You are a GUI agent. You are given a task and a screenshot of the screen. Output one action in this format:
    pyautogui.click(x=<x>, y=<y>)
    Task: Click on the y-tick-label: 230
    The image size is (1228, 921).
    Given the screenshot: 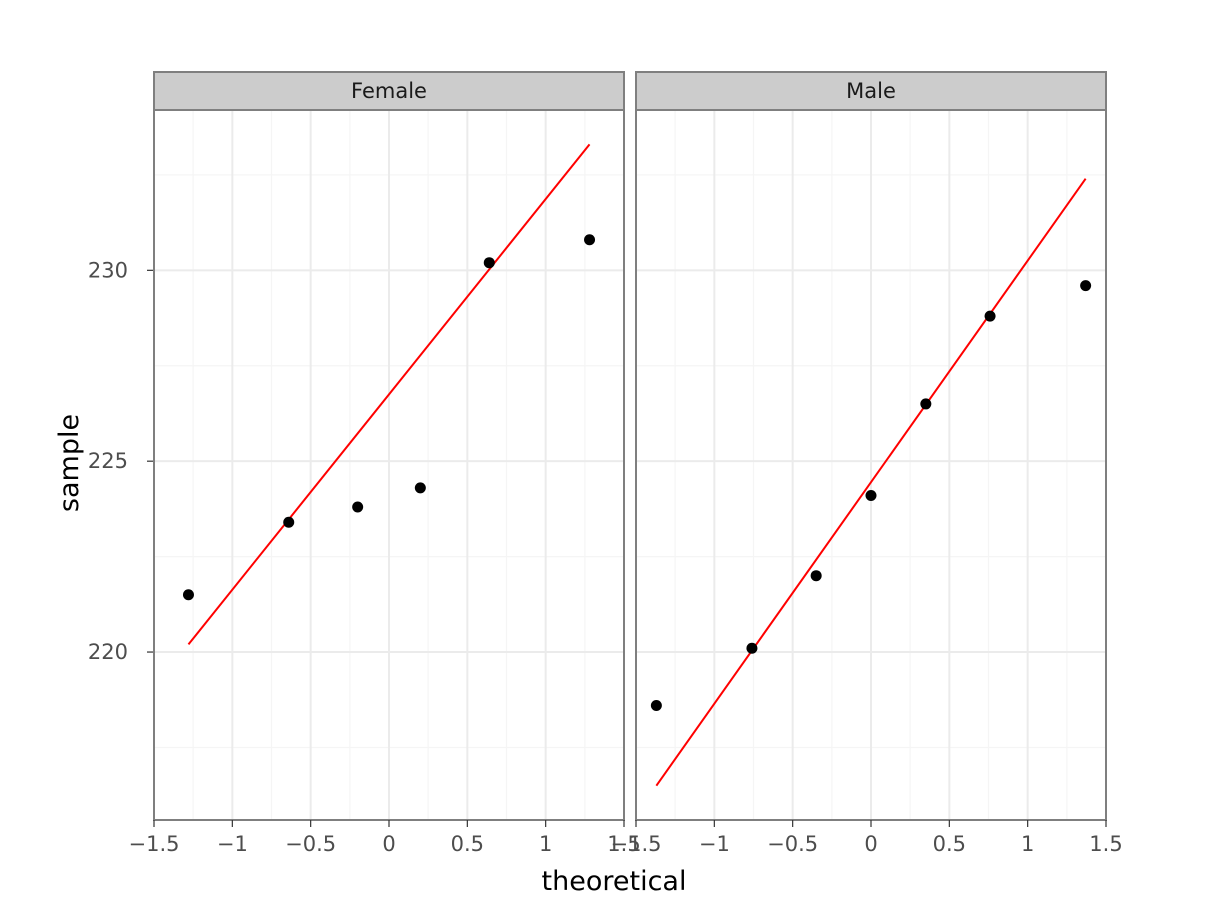 What is the action you would take?
    pyautogui.click(x=108, y=270)
    